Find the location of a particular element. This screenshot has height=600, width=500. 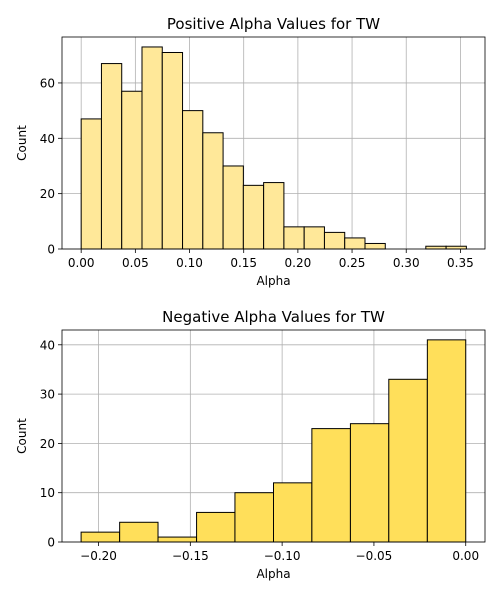

x-tick-label: −0.05 is located at coordinates (374, 556).